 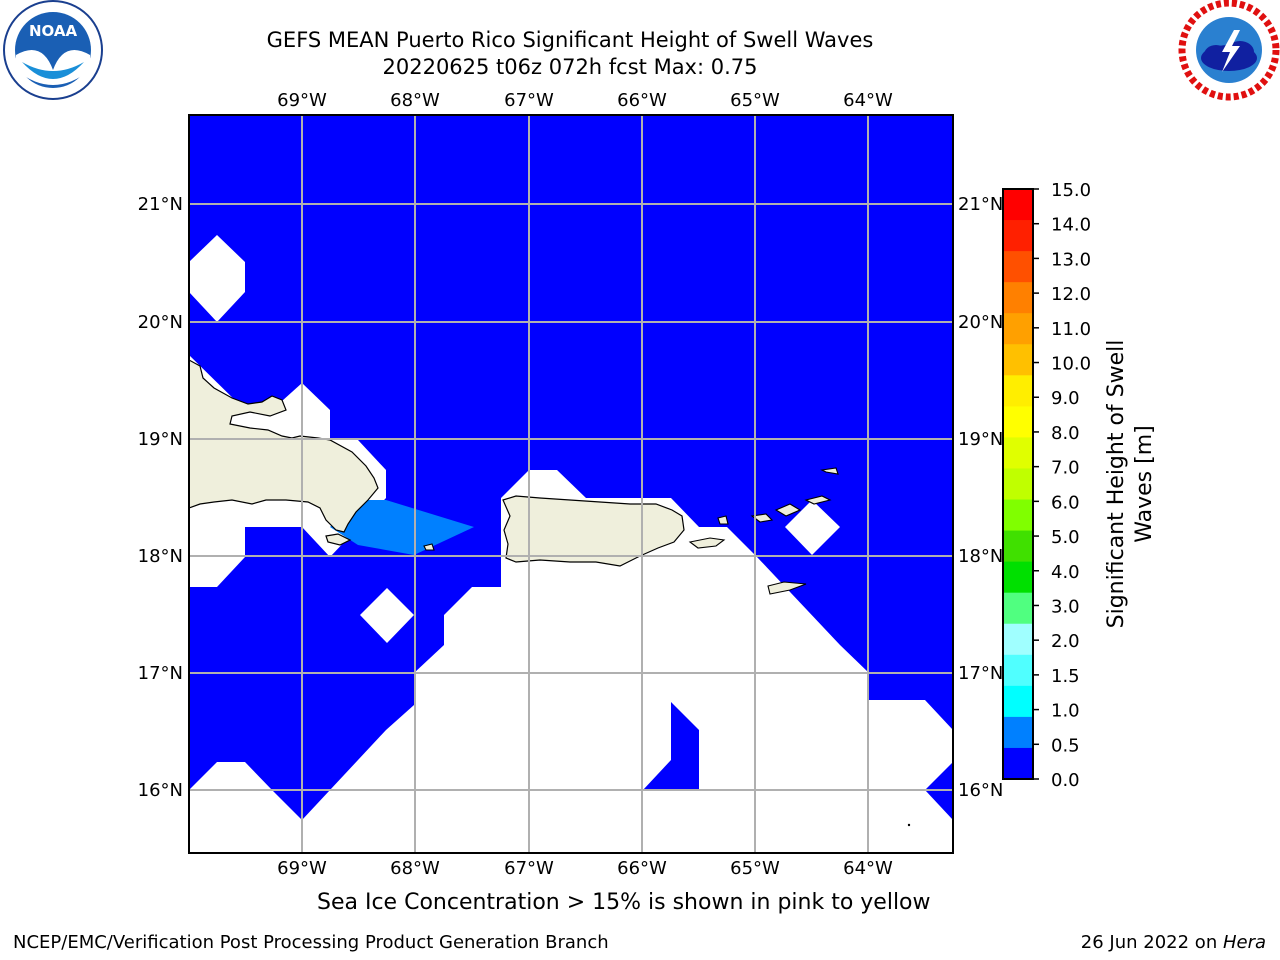 What do you see at coordinates (1065, 537) in the screenshot?
I see `colorbar-tick-label: 5.0` at bounding box center [1065, 537].